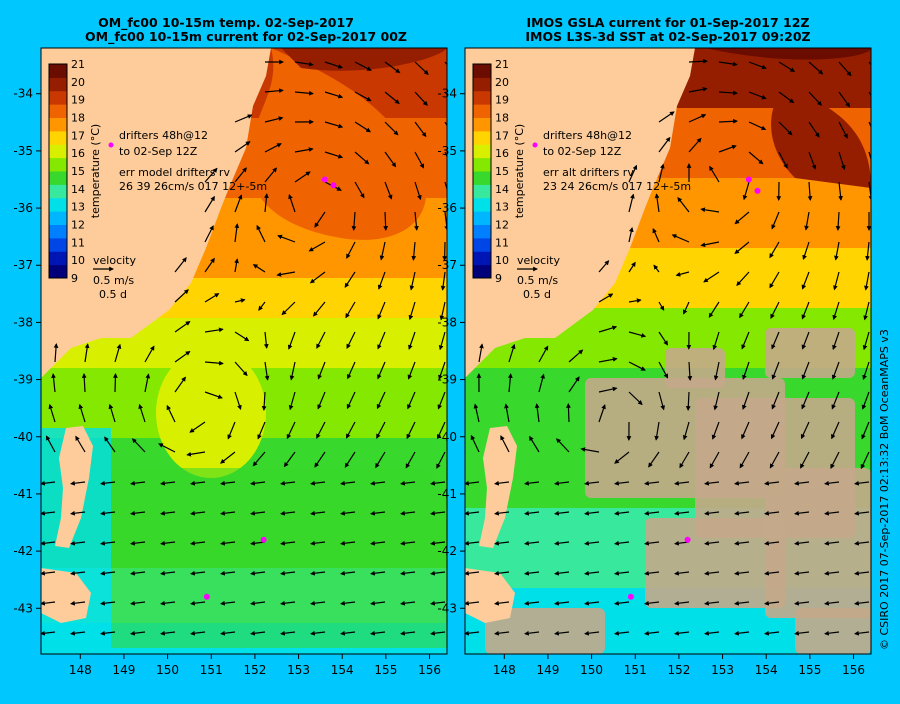 Image resolution: width=900 pixels, height=704 pixels. Describe the element at coordinates (279, 558) in the screenshot. I see `cool-water` at that location.